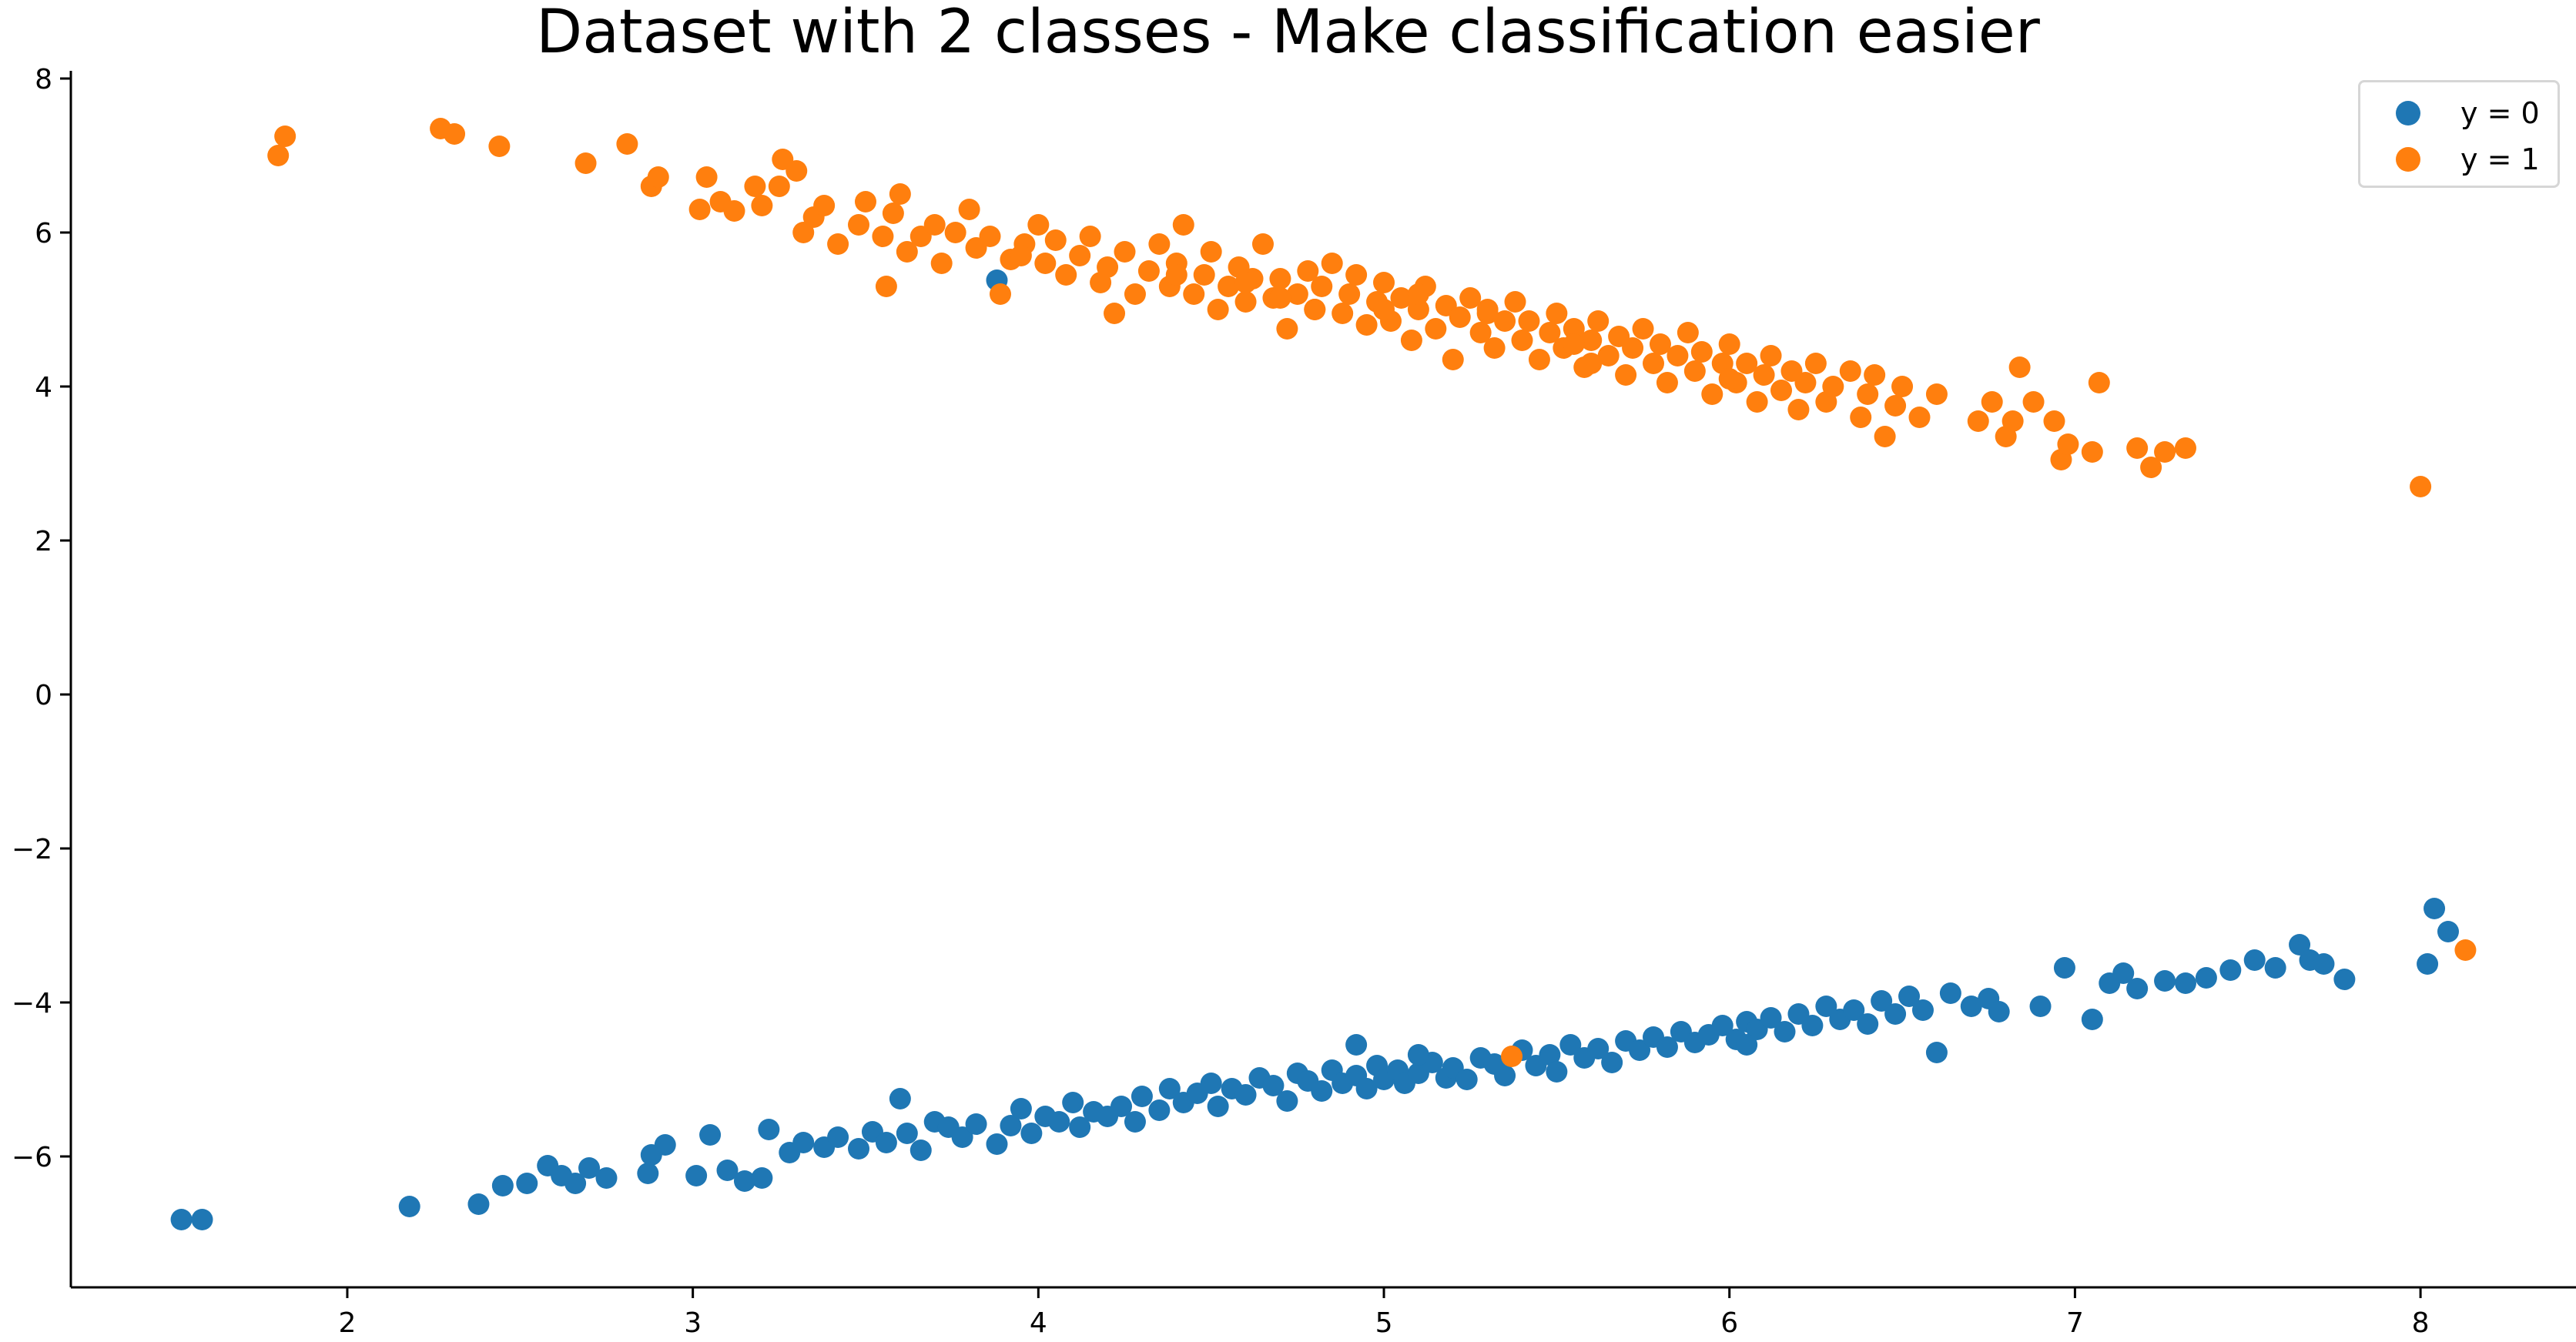 The width and height of the screenshot is (2576, 1342). Describe the element at coordinates (1038, 1323) in the screenshot. I see `x-tick-label: 4` at that location.